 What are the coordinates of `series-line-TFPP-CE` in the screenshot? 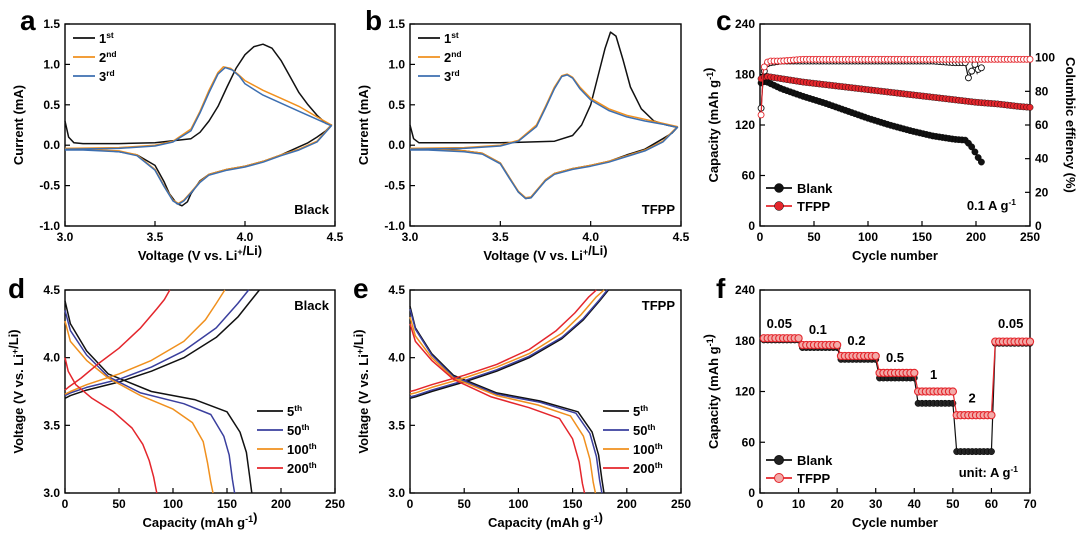 It's located at (895, 86).